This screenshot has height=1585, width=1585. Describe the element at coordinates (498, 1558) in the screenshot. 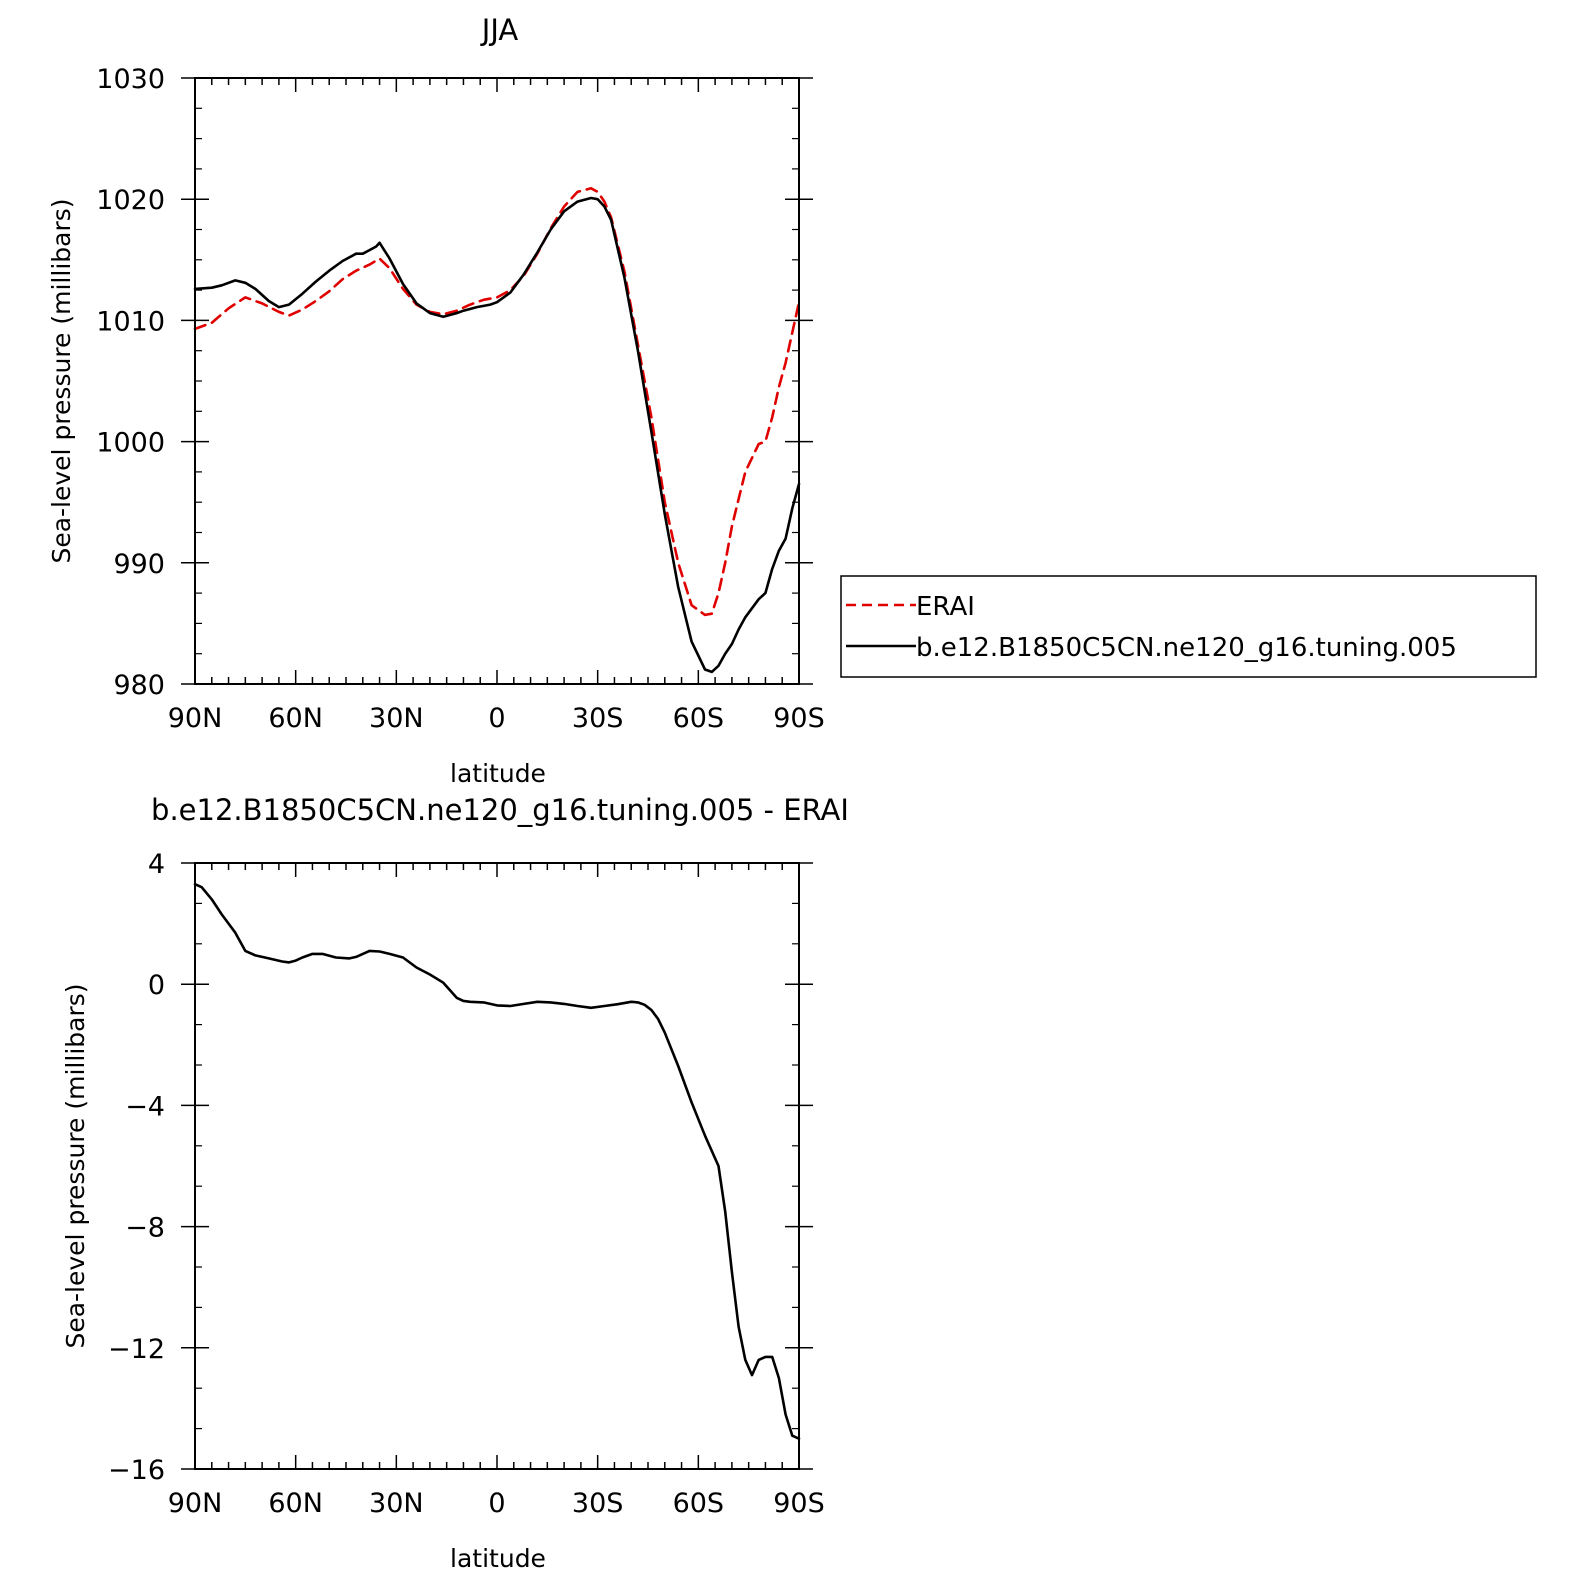

I see `bottom-x-axis-label: latitude` at that location.